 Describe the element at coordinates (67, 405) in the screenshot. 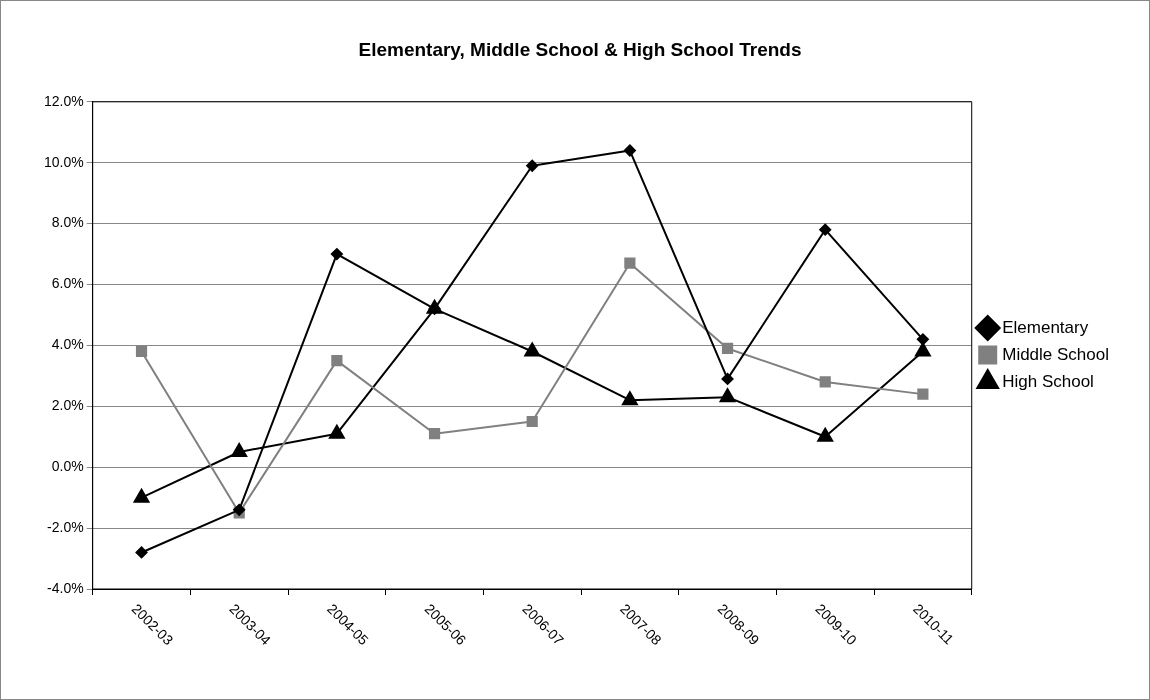

I see `y-tick-label: 2.0%` at that location.